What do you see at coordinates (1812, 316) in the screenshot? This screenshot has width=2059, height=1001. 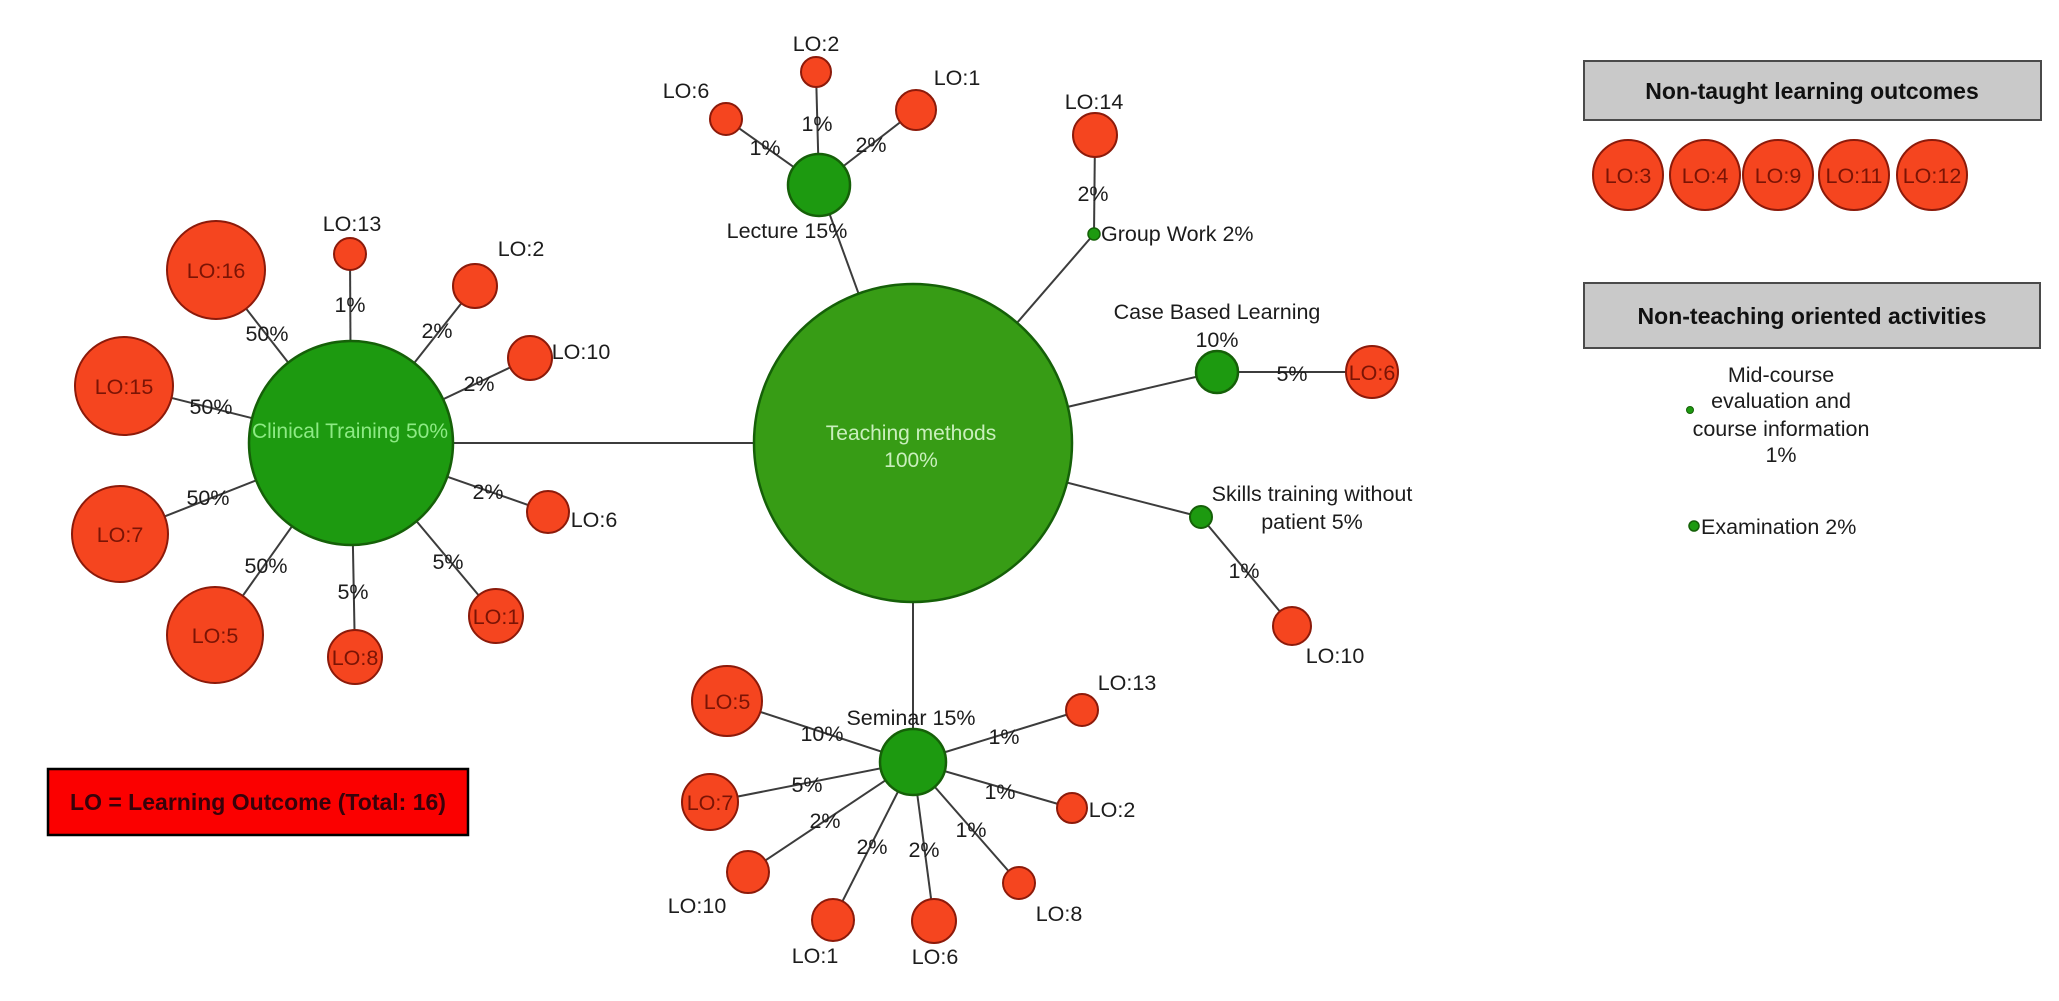 I see `svg-text:Non-teaching oriented activiti: Non-teaching oriented activities` at bounding box center [1812, 316].